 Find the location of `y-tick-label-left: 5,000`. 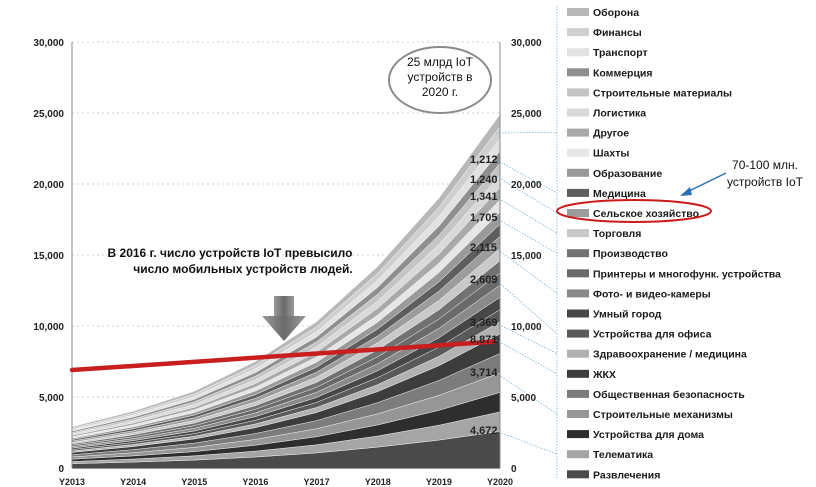

y-tick-label-left: 5,000 is located at coordinates (51, 398).